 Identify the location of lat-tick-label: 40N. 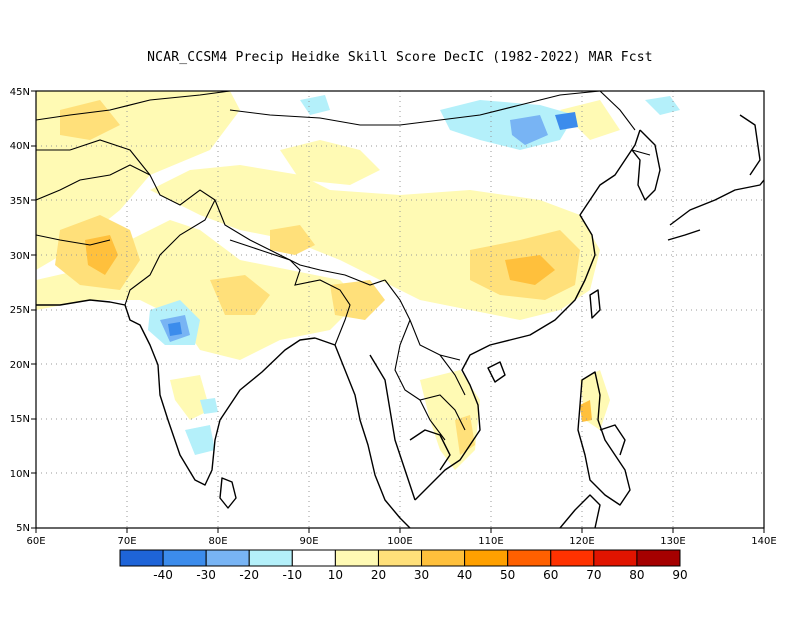
(20, 146).